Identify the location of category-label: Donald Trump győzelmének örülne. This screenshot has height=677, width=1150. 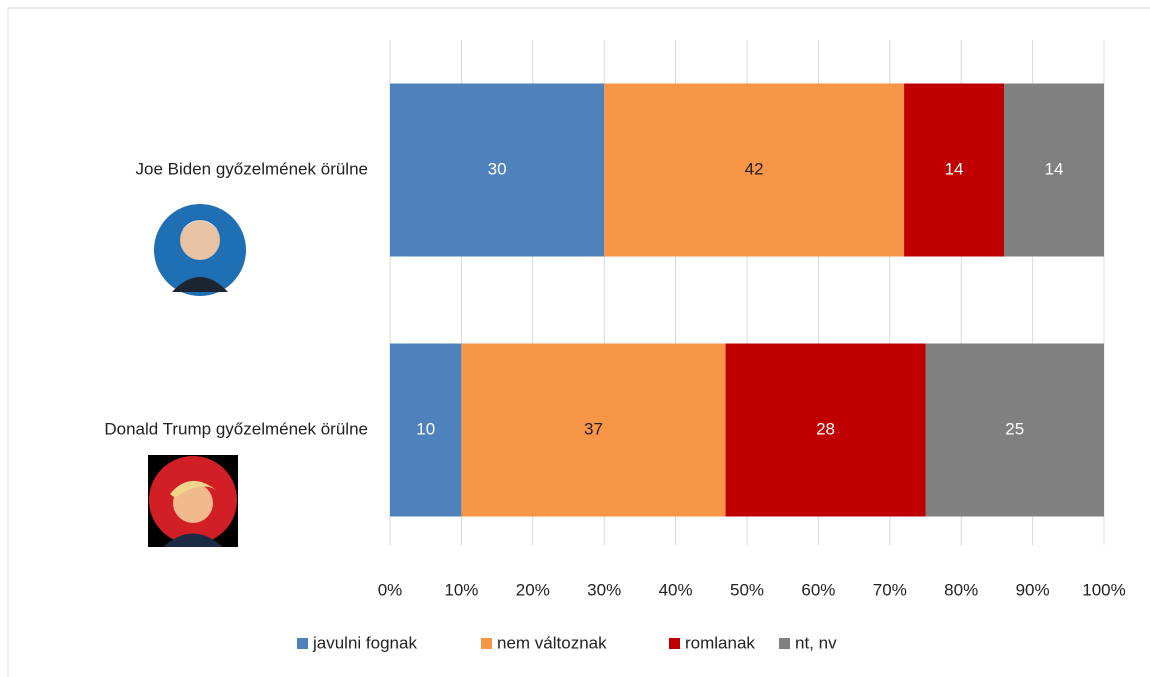
(236, 428).